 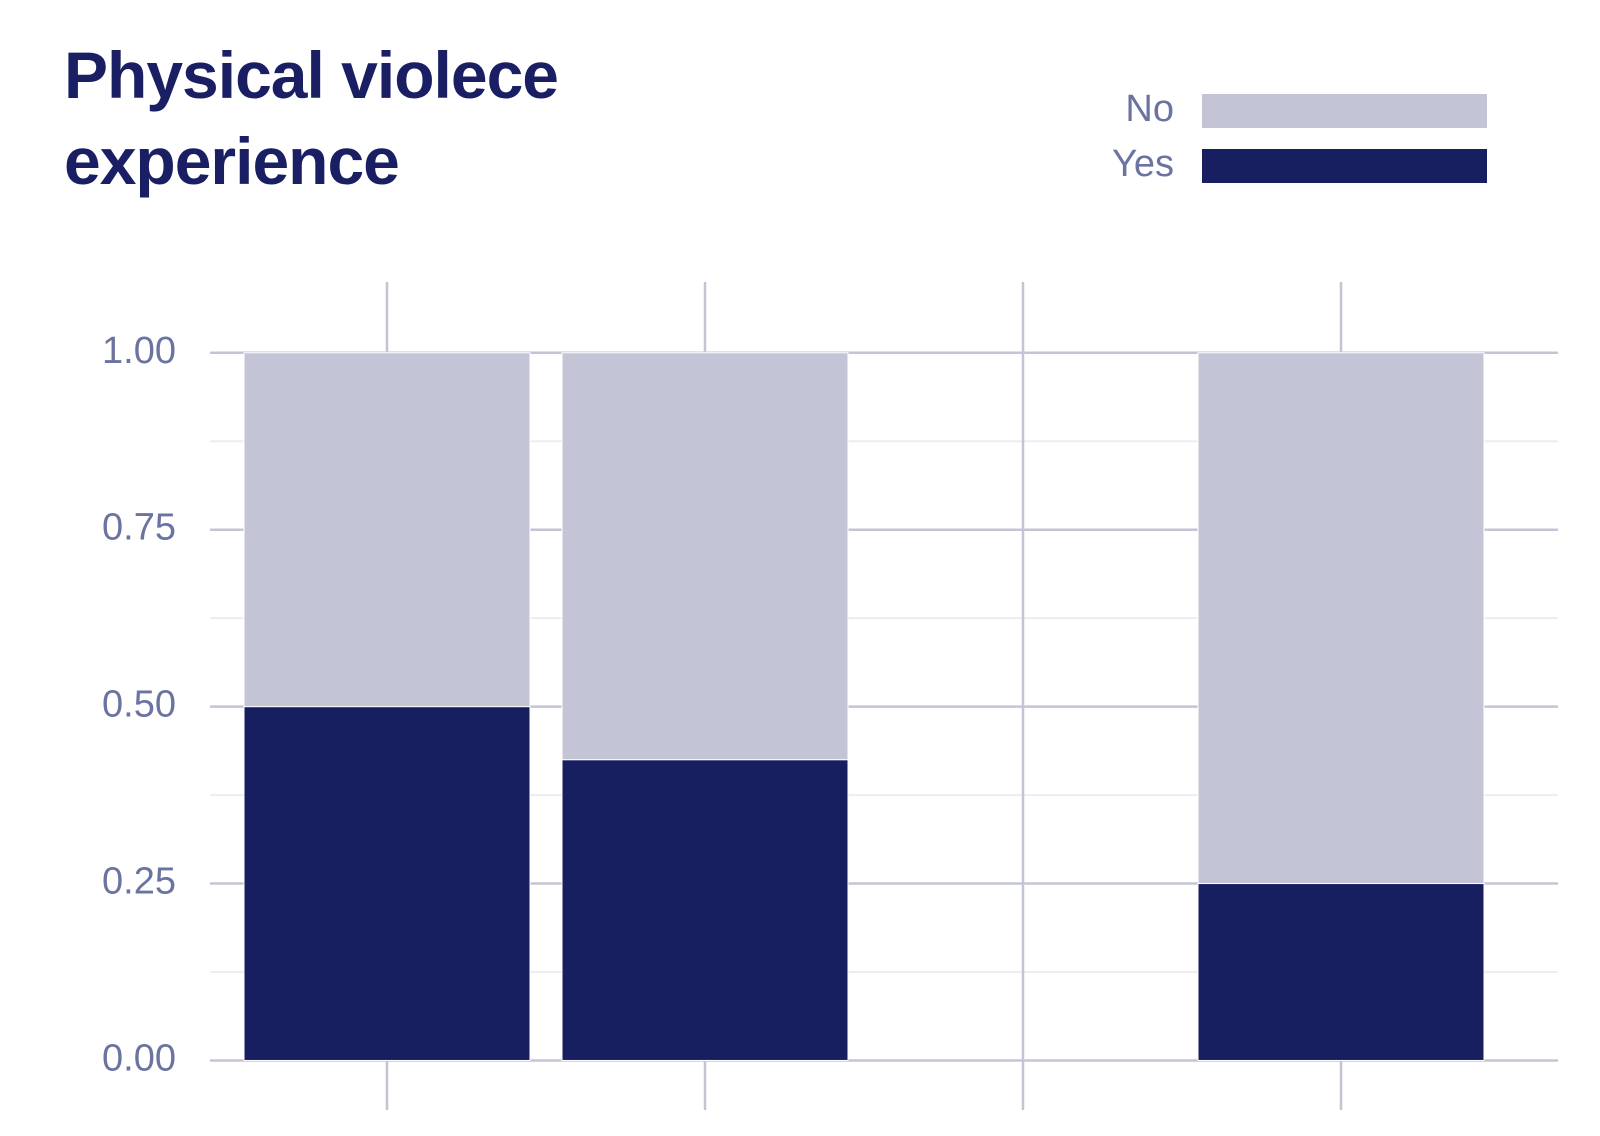 What do you see at coordinates (139, 882) in the screenshot?
I see `y-tick-label: 0.25` at bounding box center [139, 882].